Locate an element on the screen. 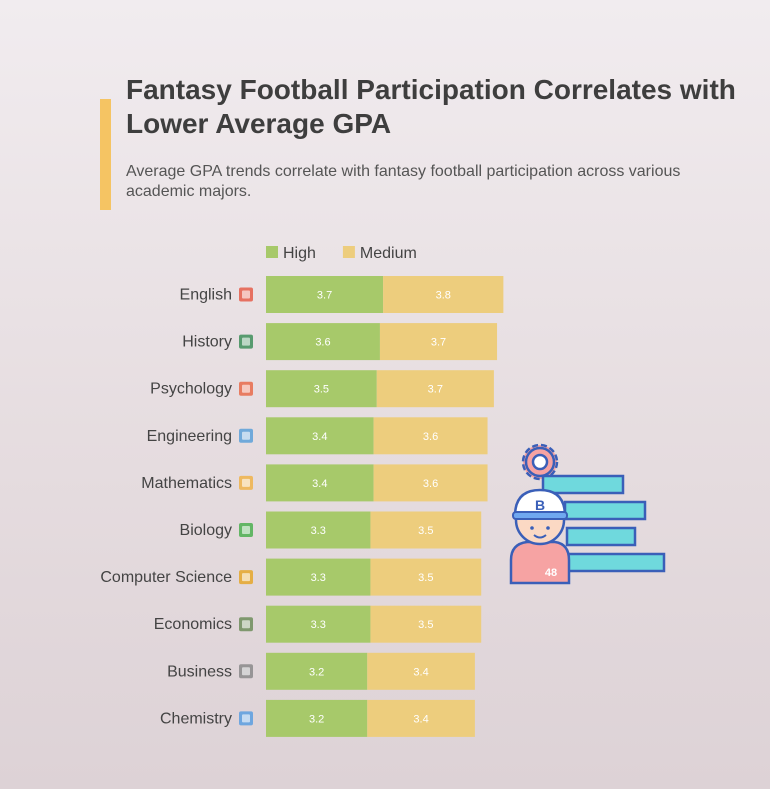 The image size is (770, 789). briefcase-icon is located at coordinates (246, 671).